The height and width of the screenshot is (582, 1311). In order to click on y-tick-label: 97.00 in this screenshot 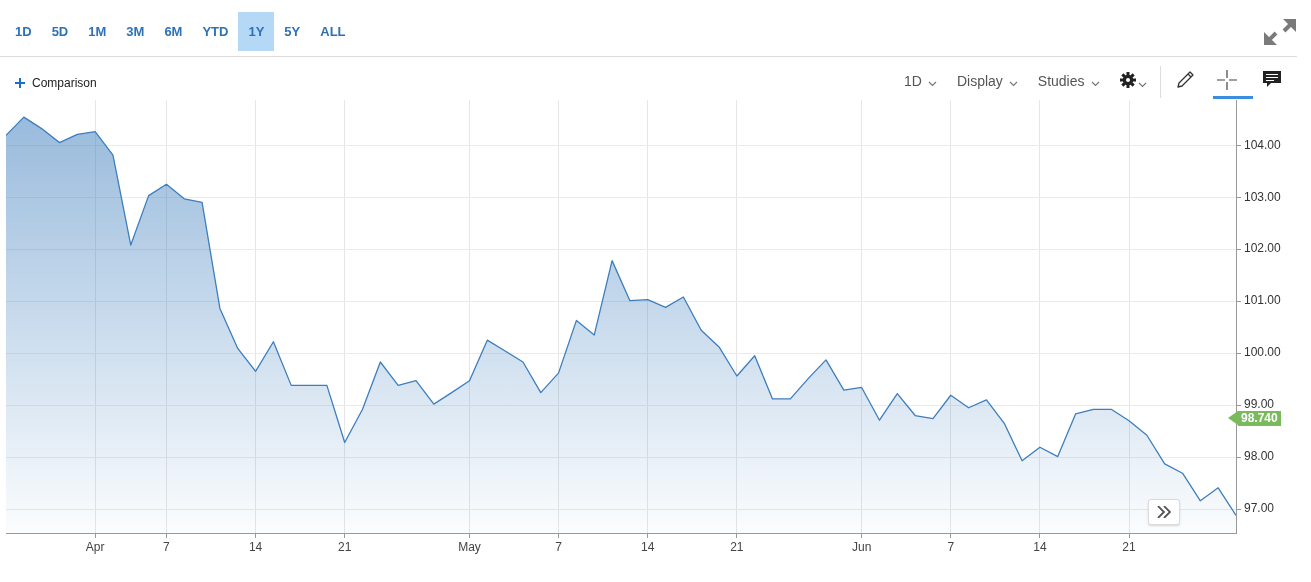, I will do `click(1259, 508)`.